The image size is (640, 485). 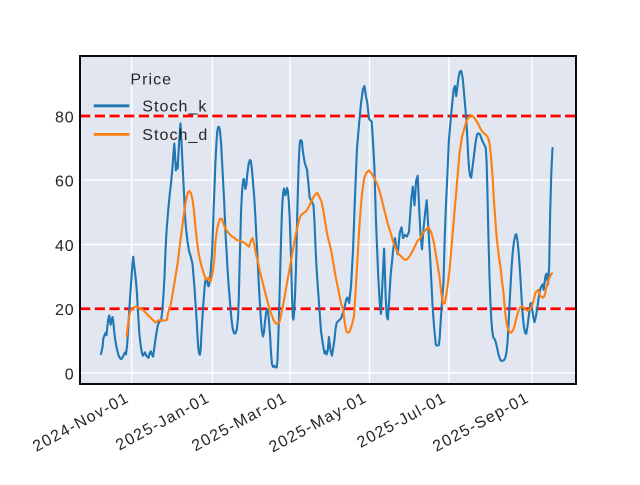 I want to click on svg-text: 40, so click(x=65, y=246).